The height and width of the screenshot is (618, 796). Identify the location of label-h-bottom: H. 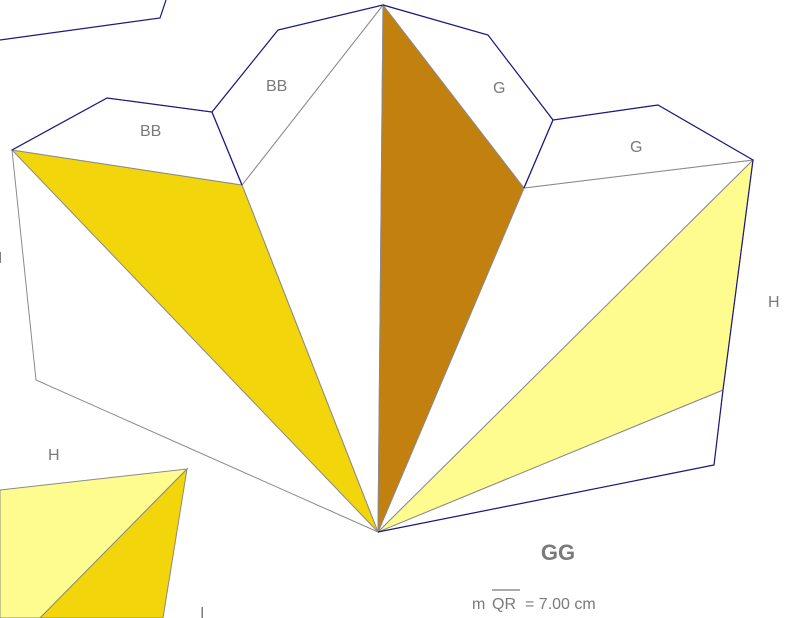
(54, 455).